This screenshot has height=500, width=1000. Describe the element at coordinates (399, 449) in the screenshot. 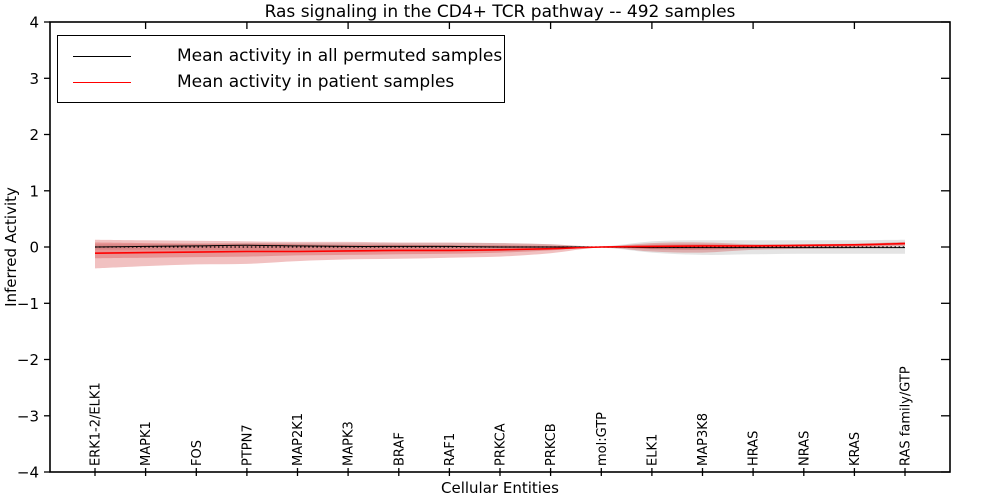

I see `svg-text: BRAF` at that location.